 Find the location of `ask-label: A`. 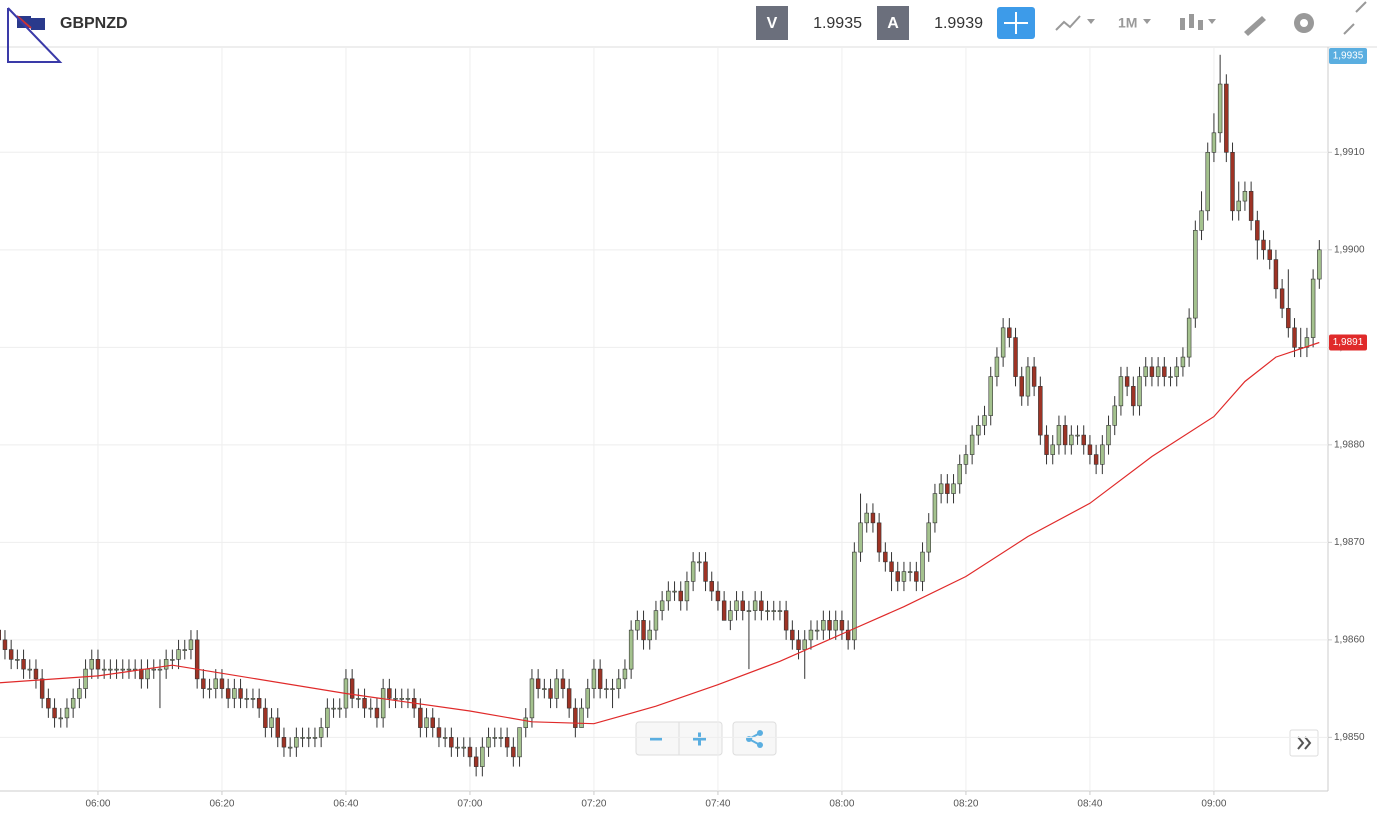

ask-label: A is located at coordinates (893, 23).